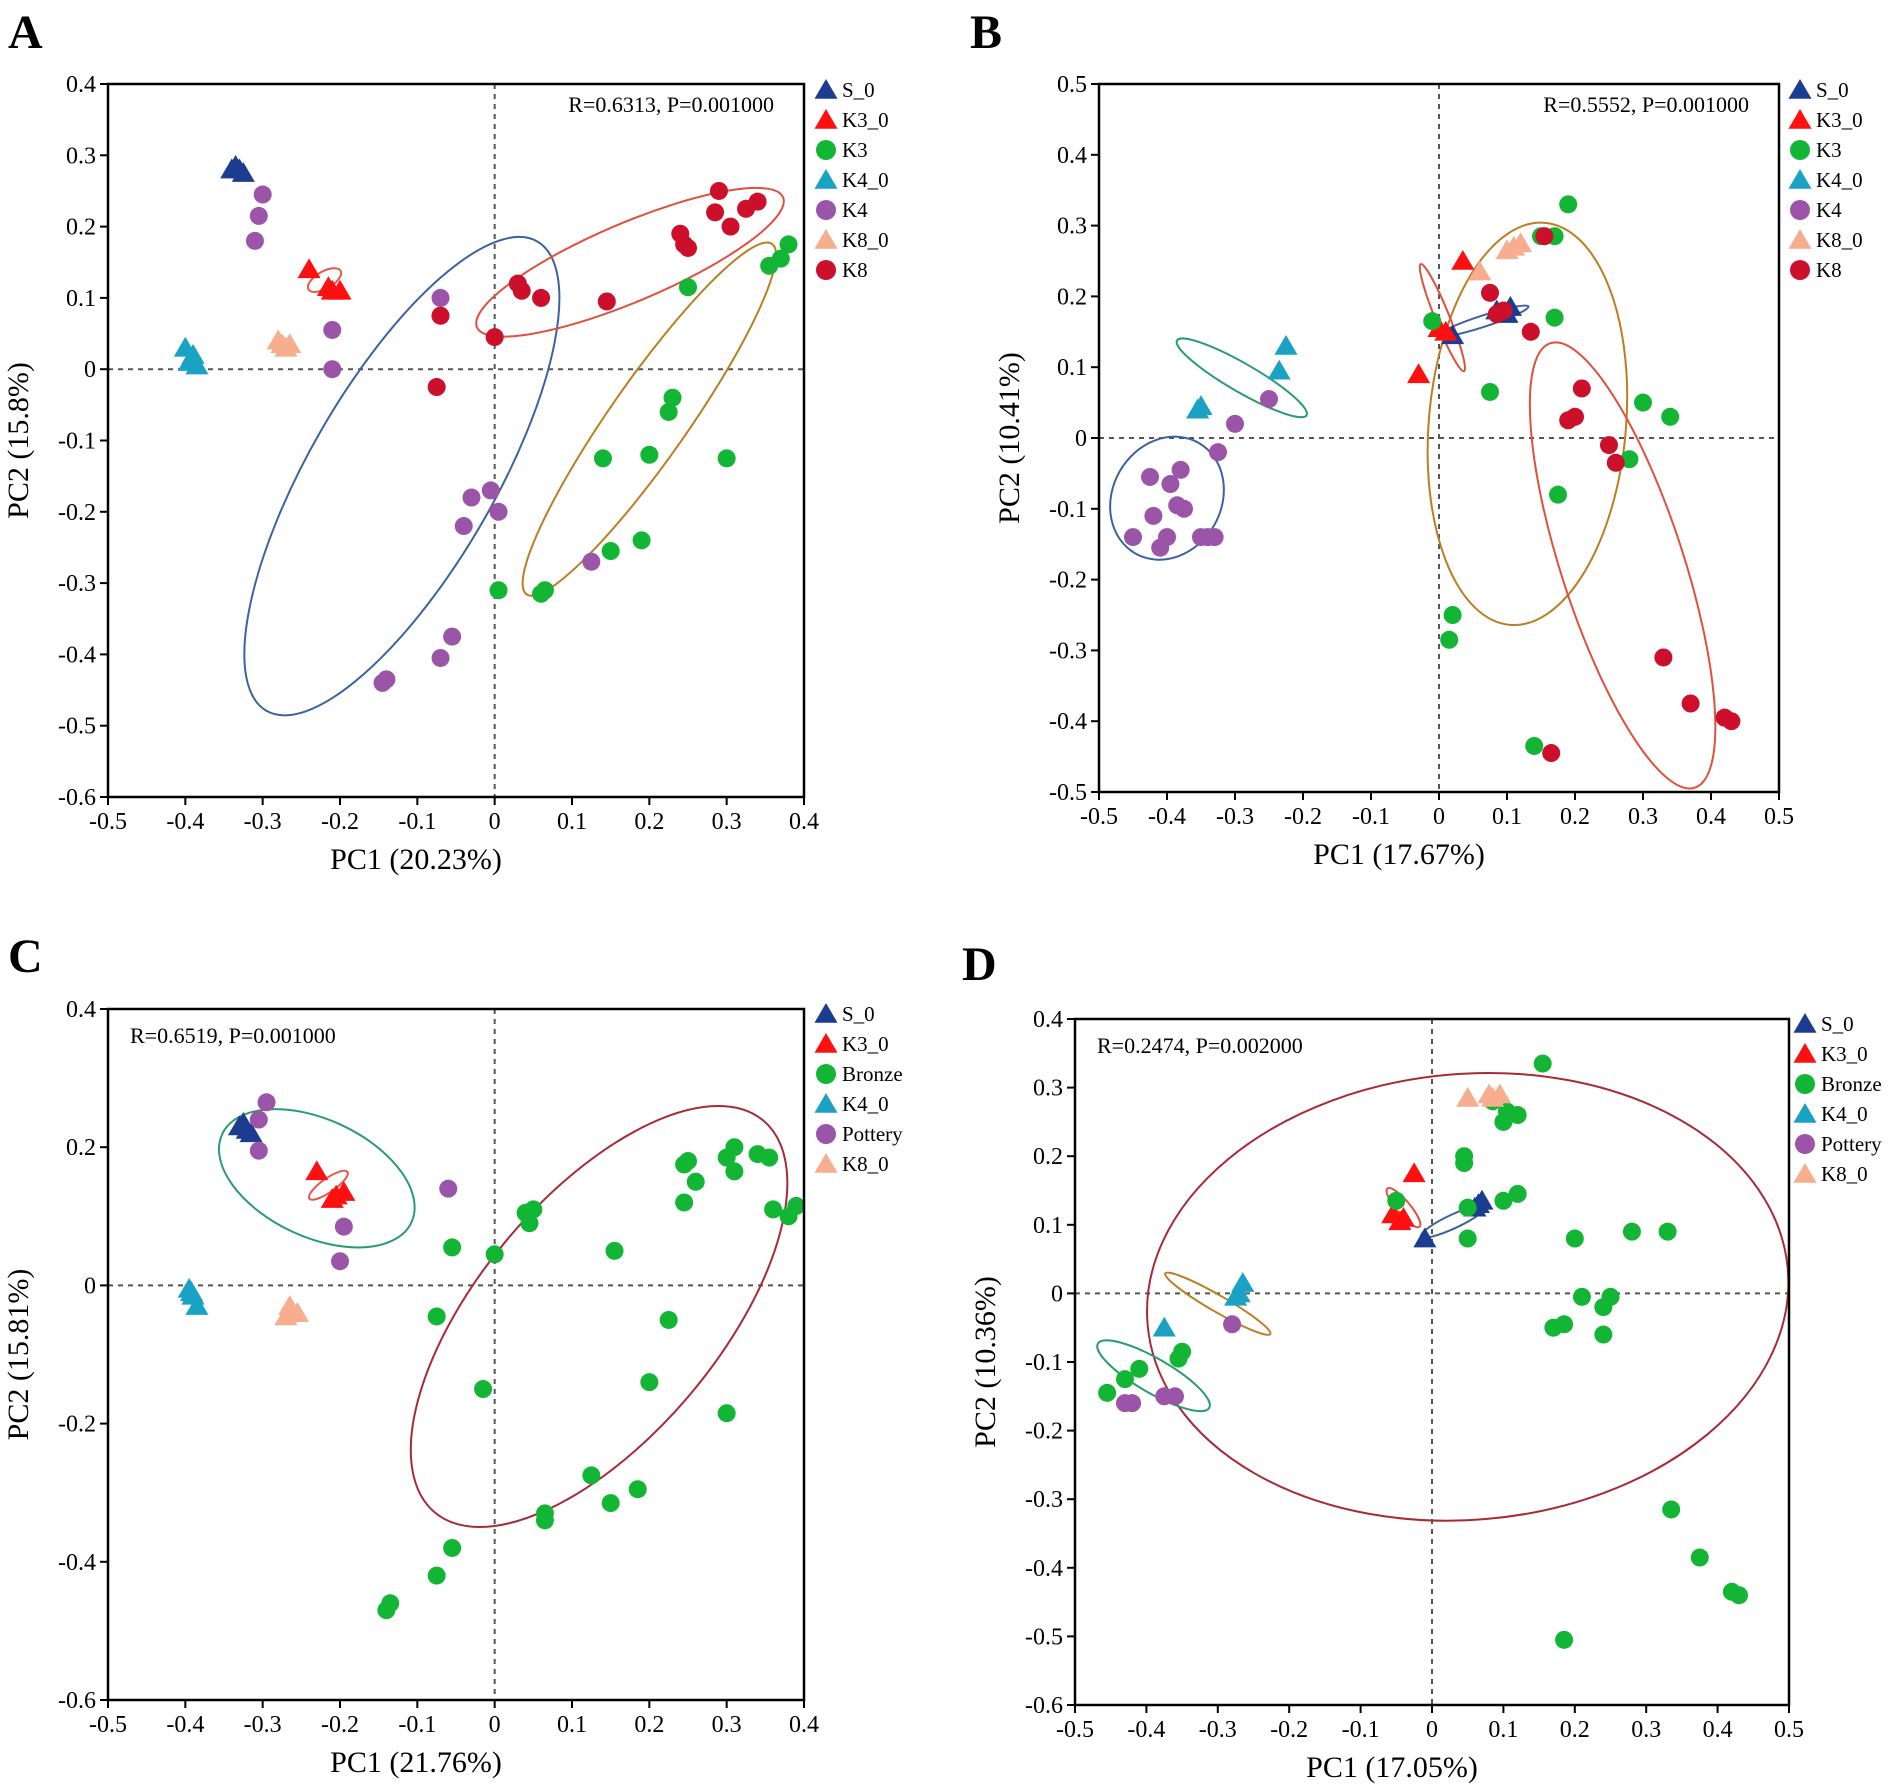 Image resolution: width=1902 pixels, height=1789 pixels. I want to click on y-tick-label: -0.5, so click(1068, 793).